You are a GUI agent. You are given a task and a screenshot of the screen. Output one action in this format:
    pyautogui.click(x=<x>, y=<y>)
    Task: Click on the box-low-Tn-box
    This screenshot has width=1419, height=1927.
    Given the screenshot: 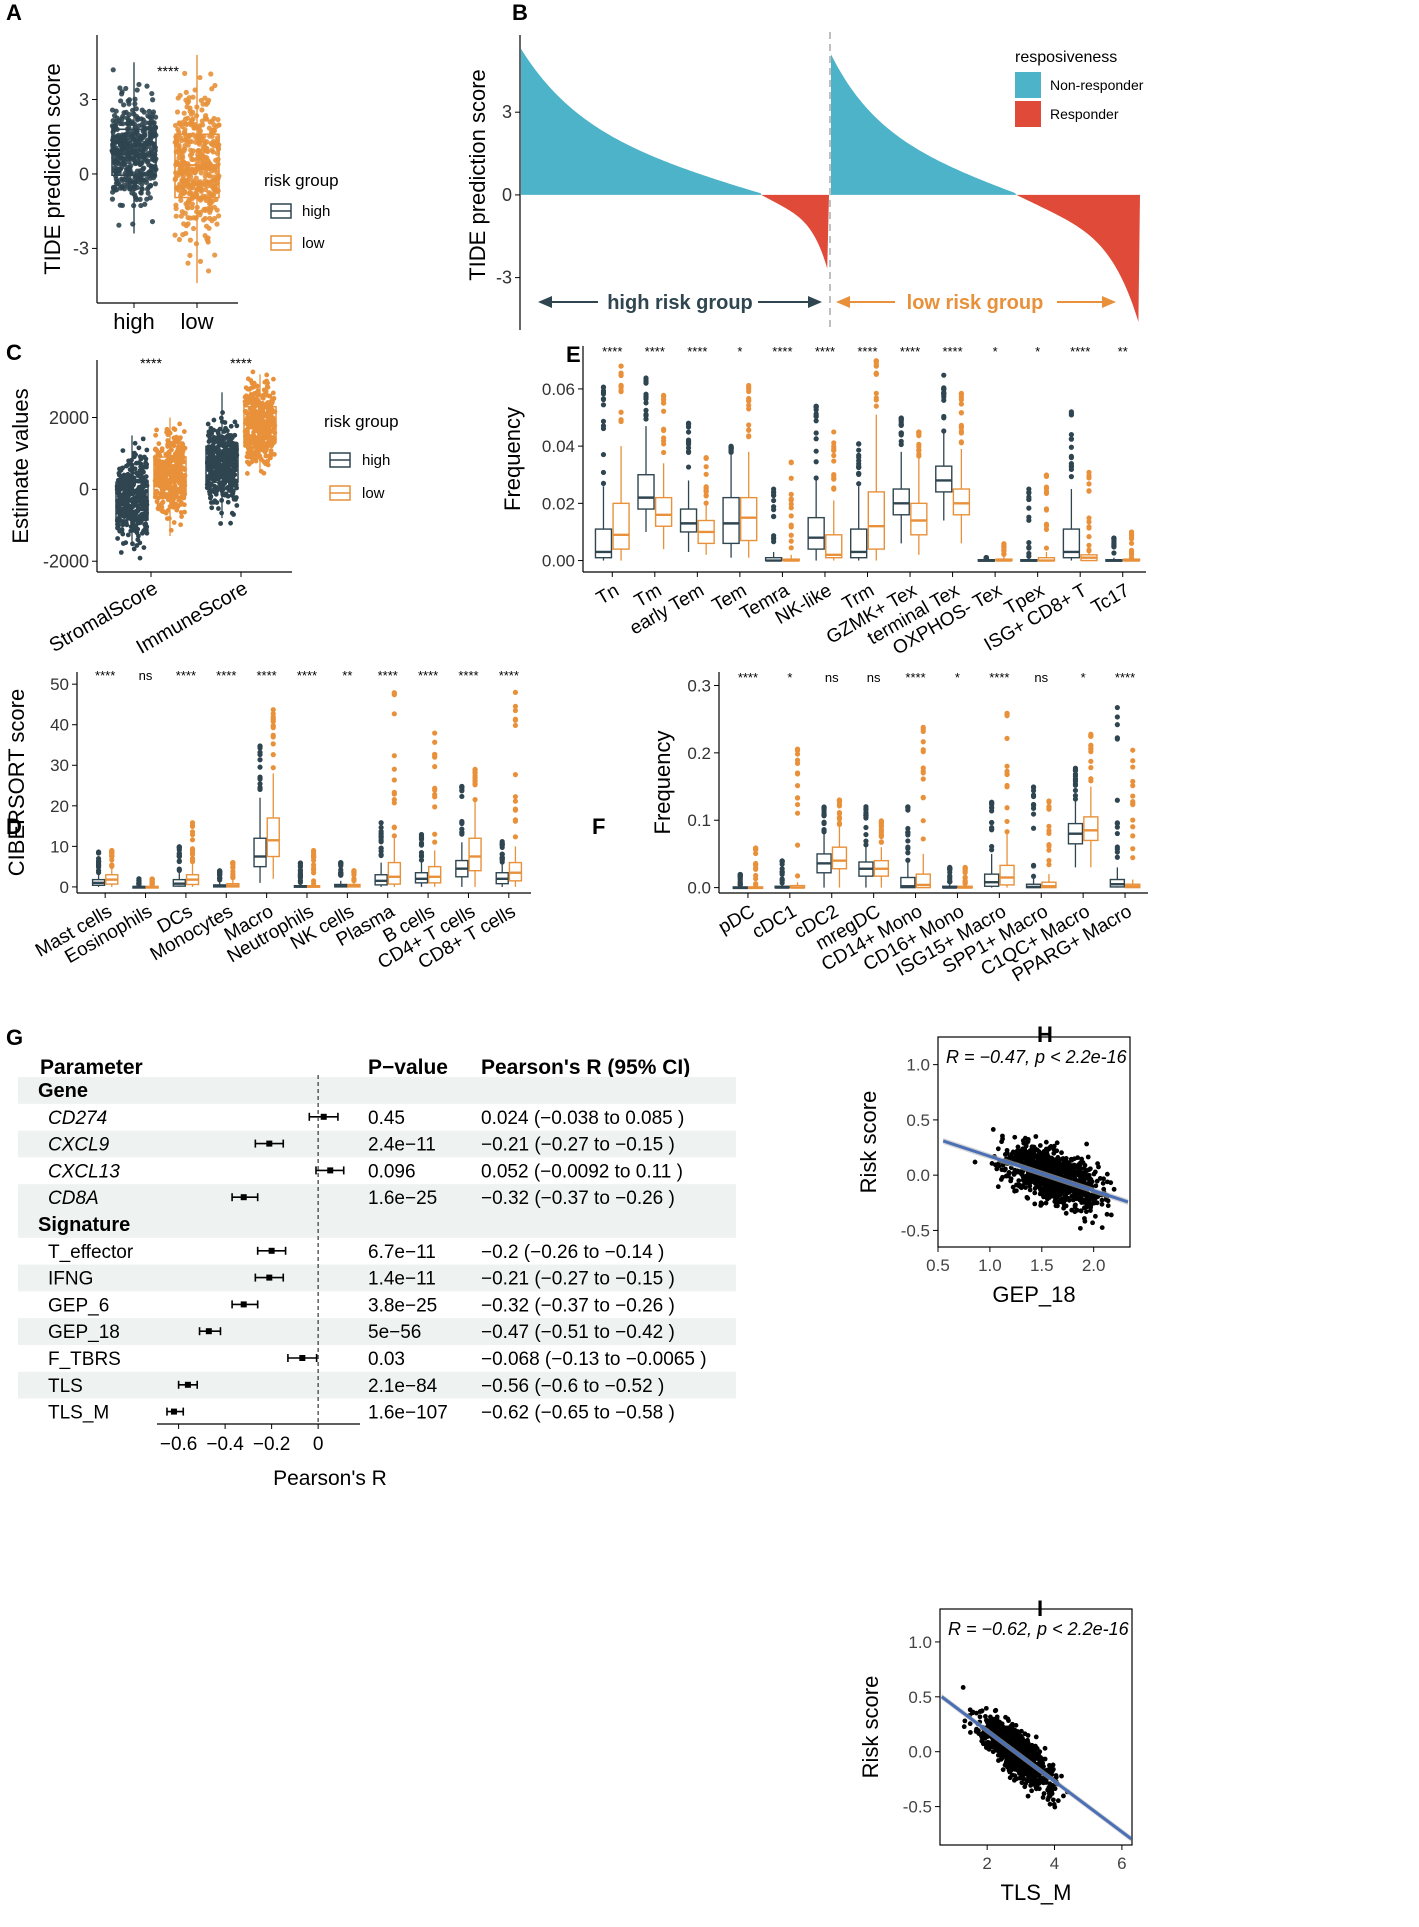 What is the action you would take?
    pyautogui.click(x=621, y=526)
    